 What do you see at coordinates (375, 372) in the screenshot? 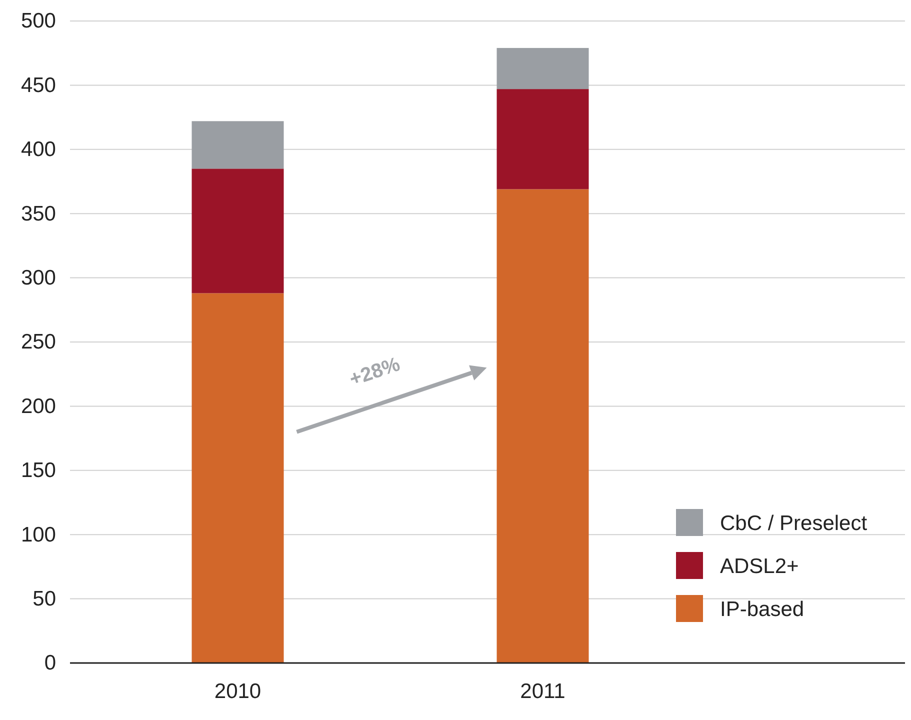
I see `annotation: +28%` at bounding box center [375, 372].